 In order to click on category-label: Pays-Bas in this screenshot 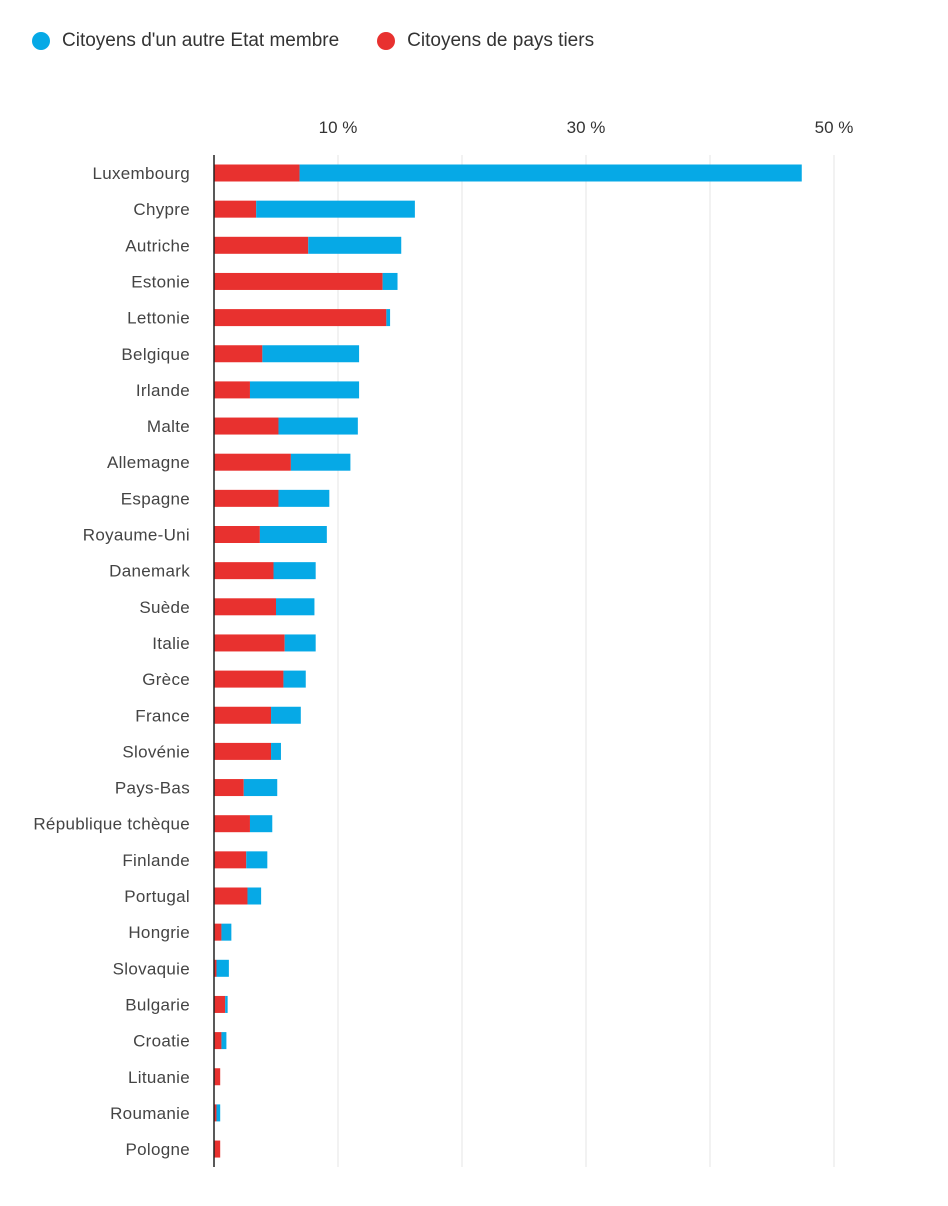, I will do `click(152, 788)`.